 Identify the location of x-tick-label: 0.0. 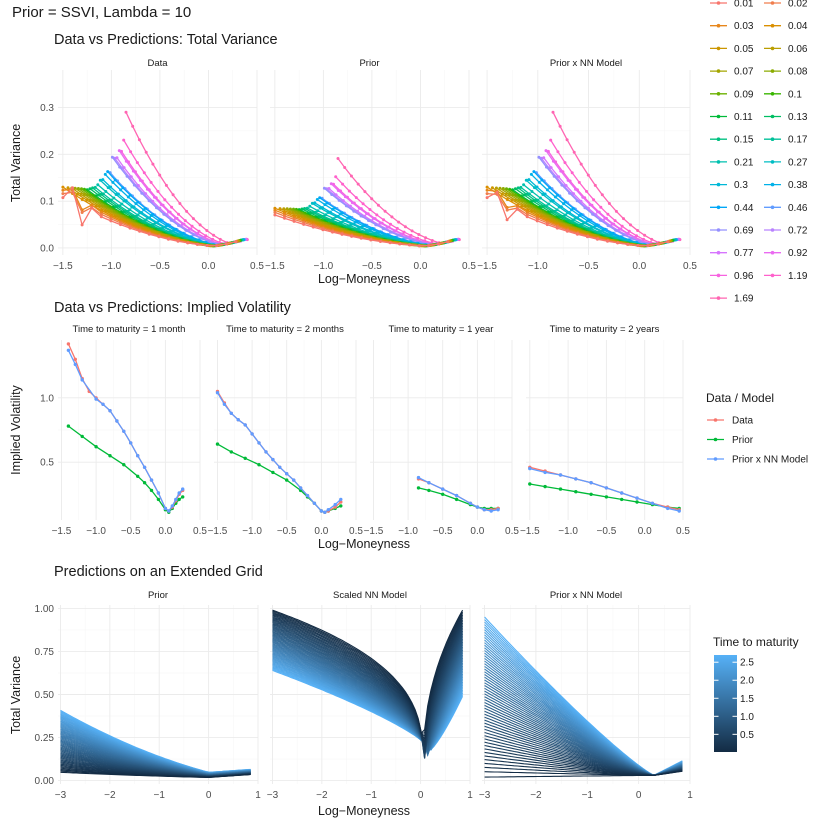
(639, 266).